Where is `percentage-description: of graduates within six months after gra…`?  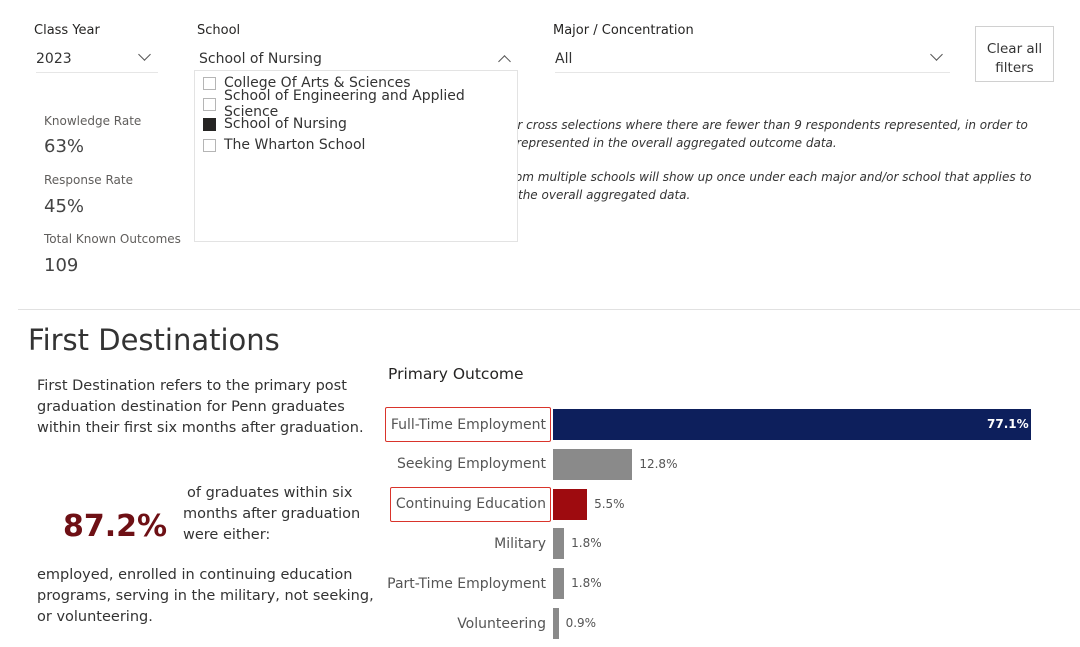 percentage-description: of graduates within six months after gra… is located at coordinates (271, 514).